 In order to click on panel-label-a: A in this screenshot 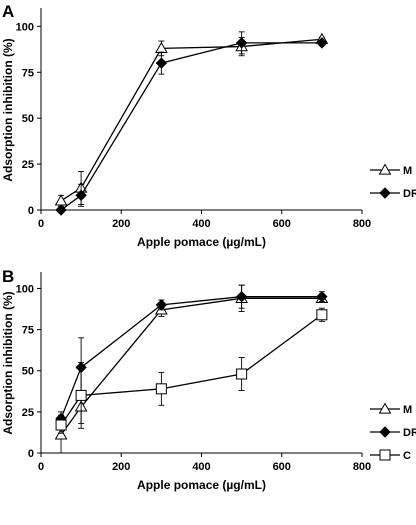, I will do `click(8, 11)`.